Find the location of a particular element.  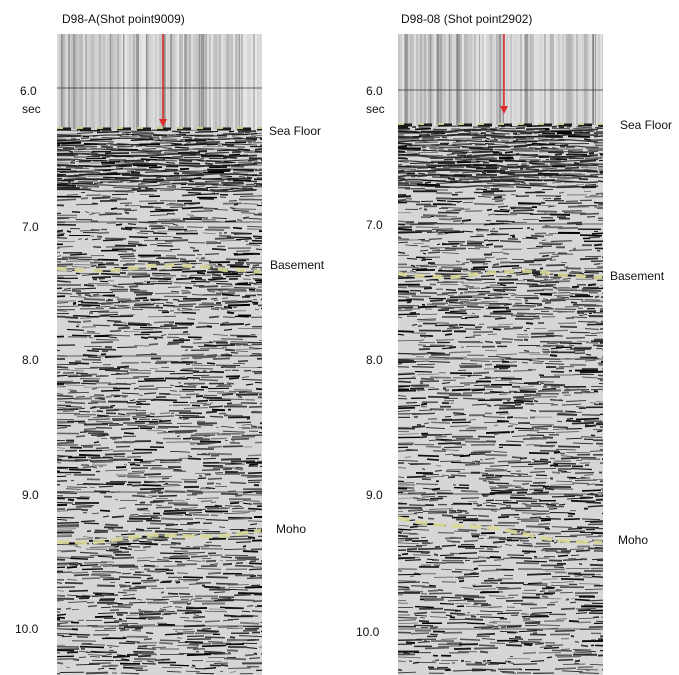

tick-left-6: 6.0 is located at coordinates (28, 91).